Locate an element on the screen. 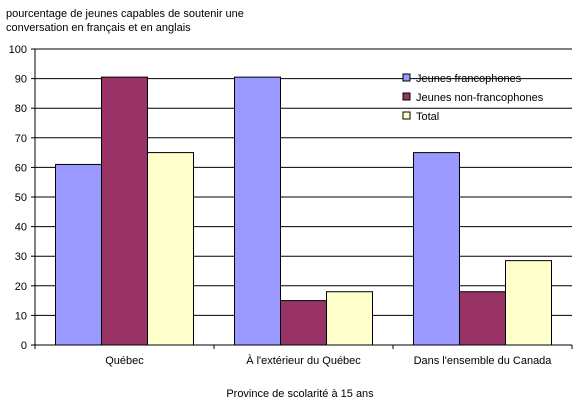 Image resolution: width=576 pixels, height=409 pixels. y-tick-label: 40 is located at coordinates (21, 228).